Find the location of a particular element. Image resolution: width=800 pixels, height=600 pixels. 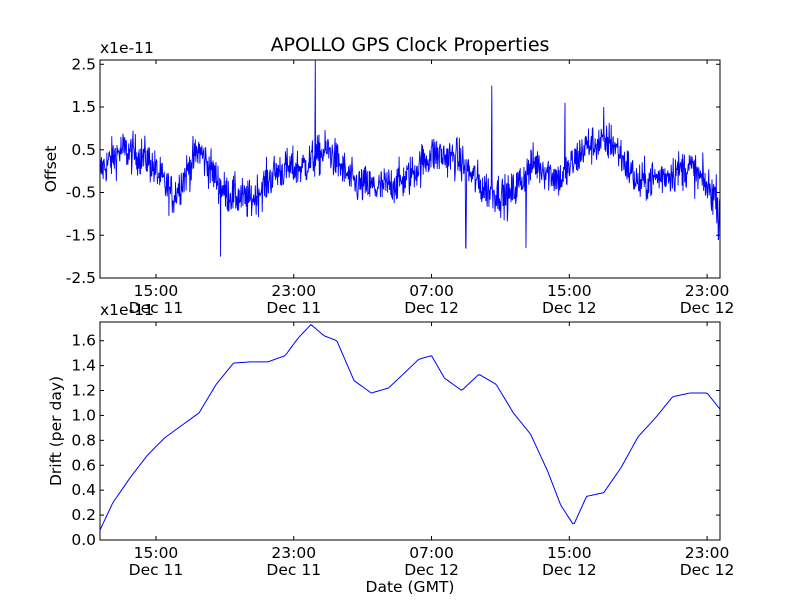

drift-multiplier-label: x1e-11 is located at coordinates (127, 310).